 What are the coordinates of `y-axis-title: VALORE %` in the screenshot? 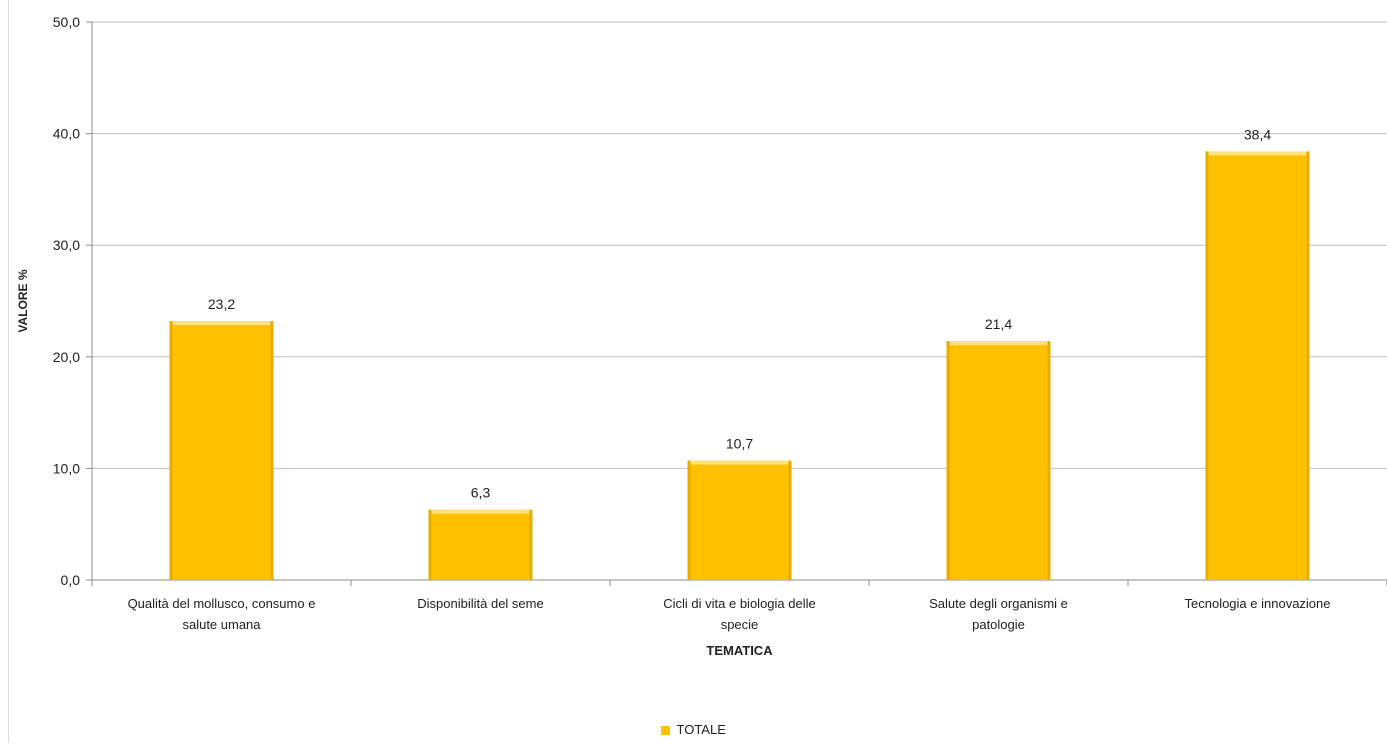 It's located at (23, 300).